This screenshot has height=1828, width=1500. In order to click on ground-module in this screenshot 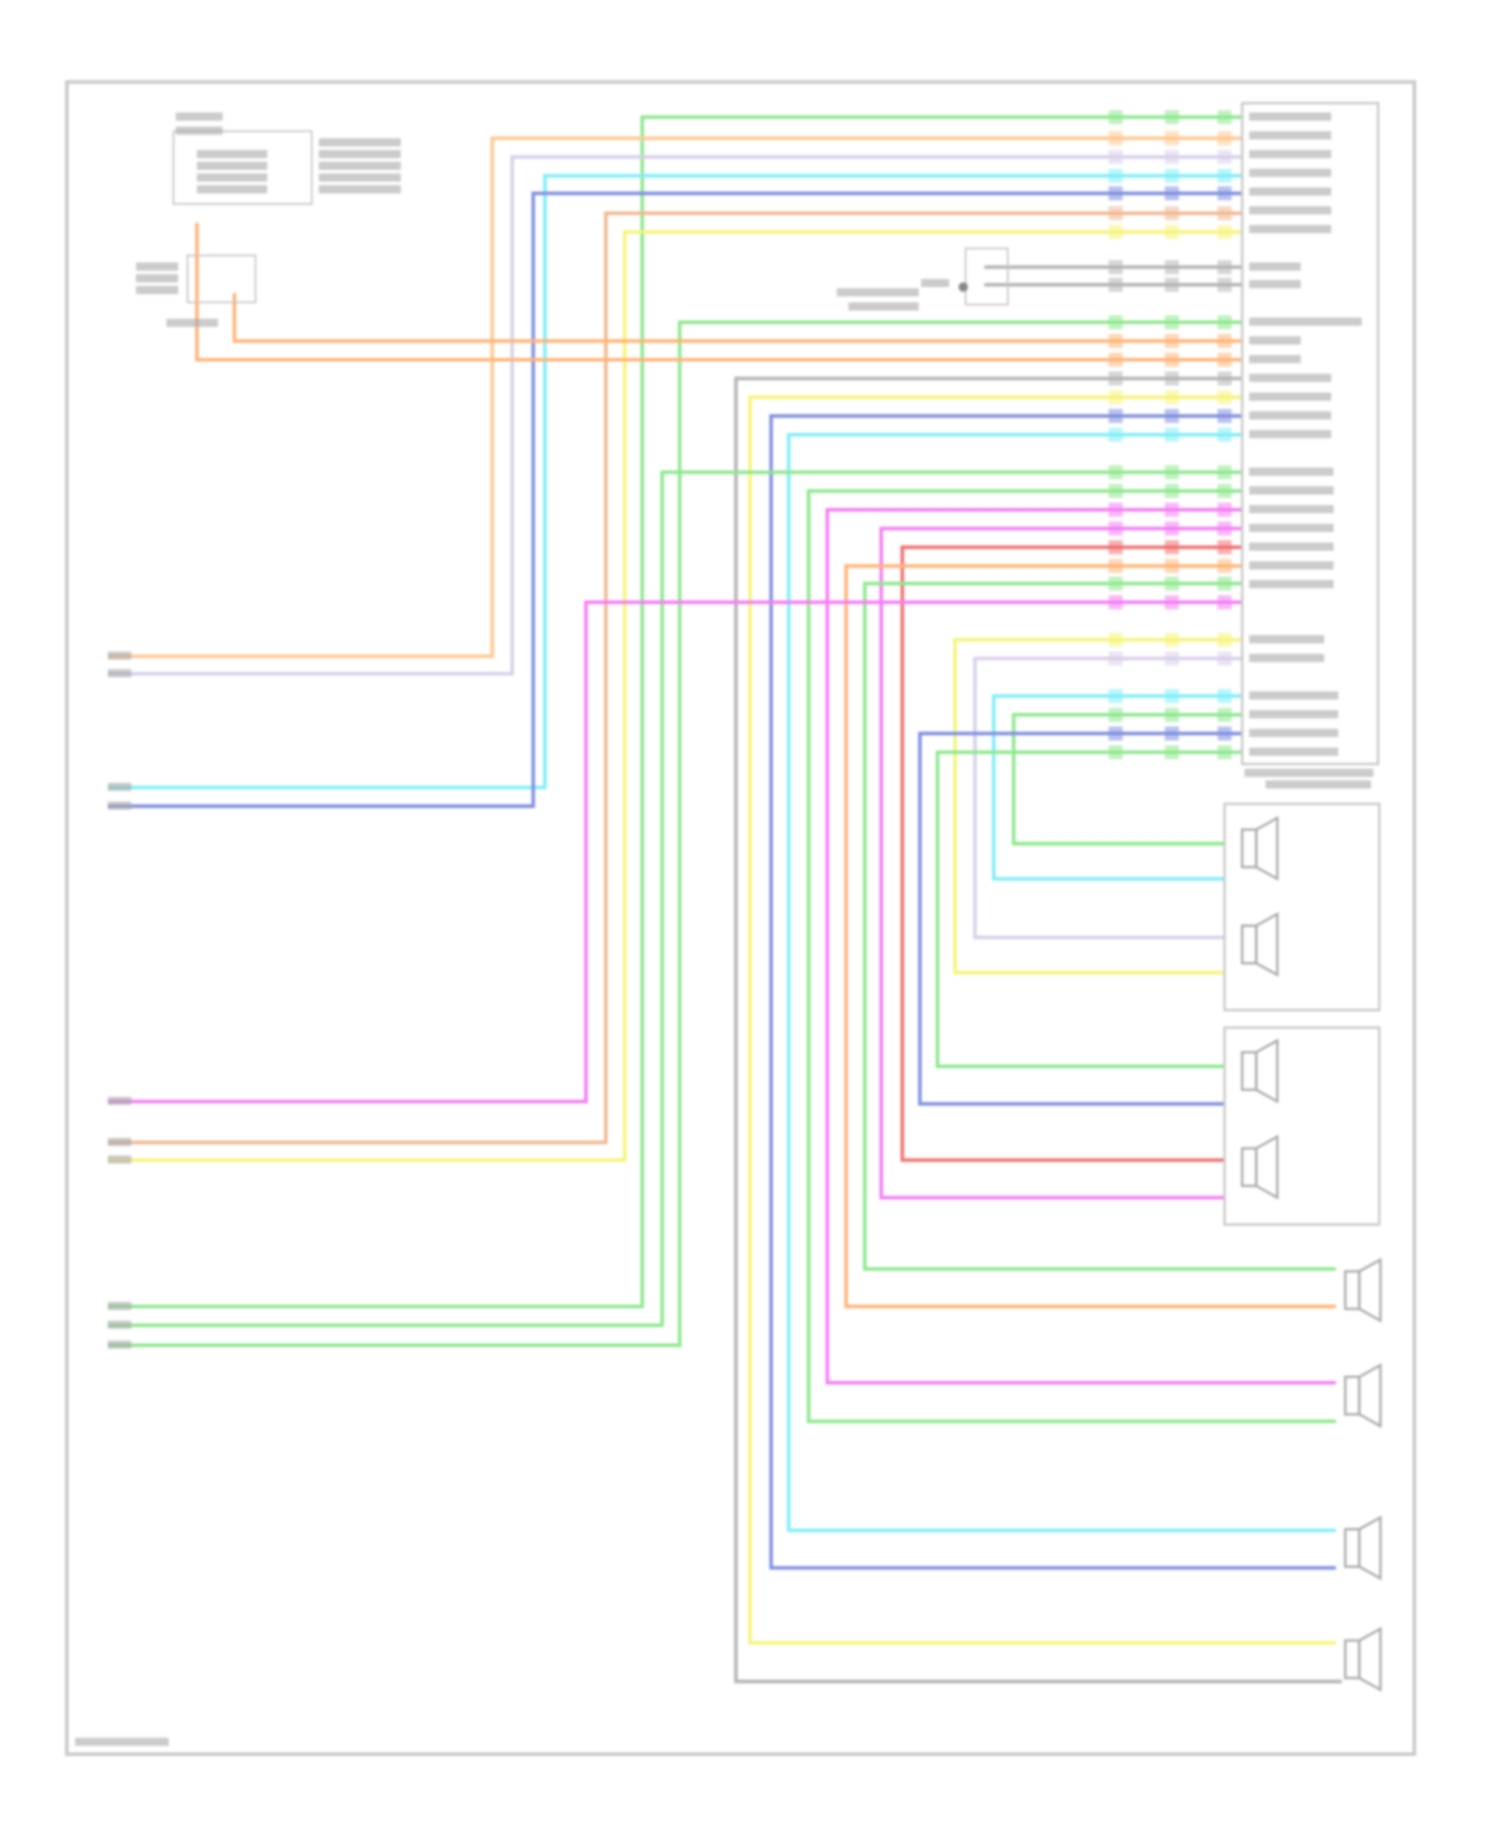, I will do `click(986, 276)`.